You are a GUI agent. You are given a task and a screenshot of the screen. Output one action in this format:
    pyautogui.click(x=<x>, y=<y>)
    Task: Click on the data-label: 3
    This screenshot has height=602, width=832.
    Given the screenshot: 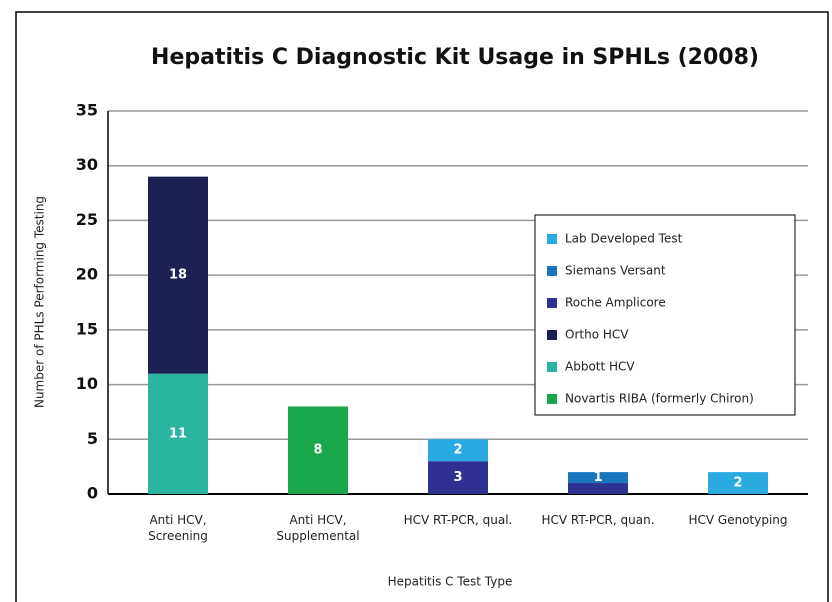 What is the action you would take?
    pyautogui.click(x=457, y=477)
    